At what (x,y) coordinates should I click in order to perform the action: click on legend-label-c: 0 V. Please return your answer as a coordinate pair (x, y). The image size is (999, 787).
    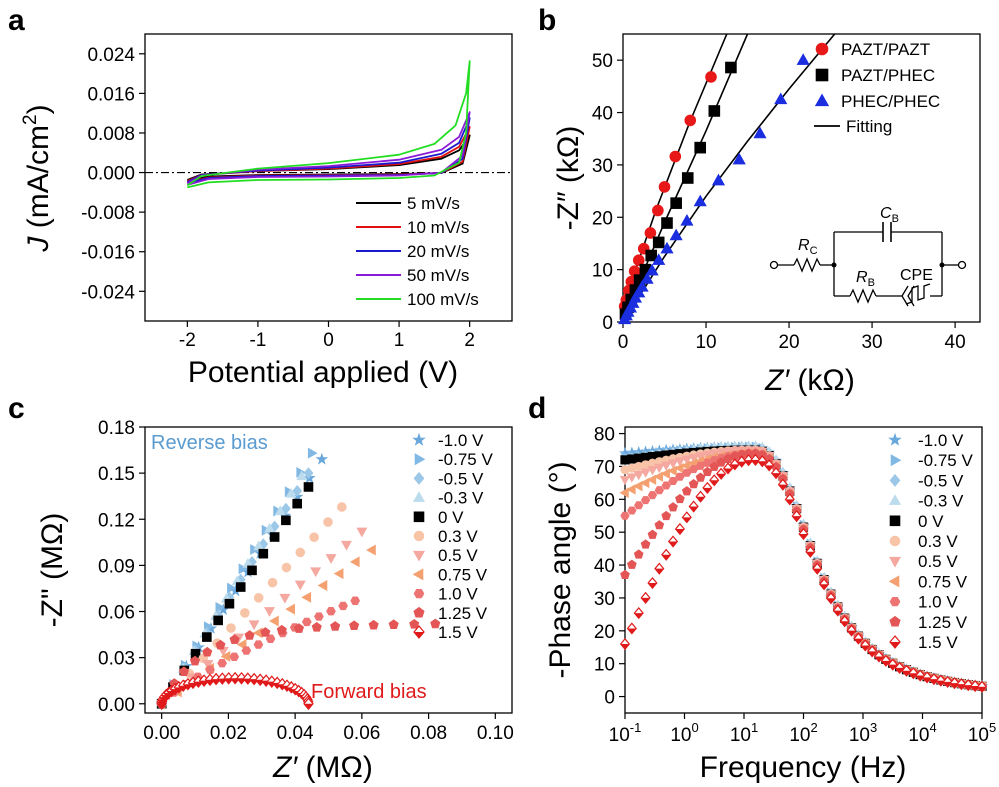
    Looking at the image, I should click on (451, 517).